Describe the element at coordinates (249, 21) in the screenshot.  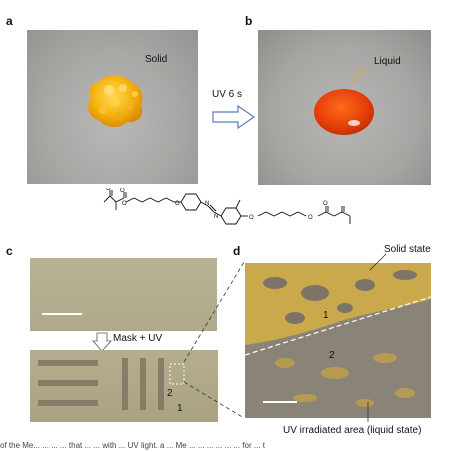
I see `panel-letter-b: b` at that location.